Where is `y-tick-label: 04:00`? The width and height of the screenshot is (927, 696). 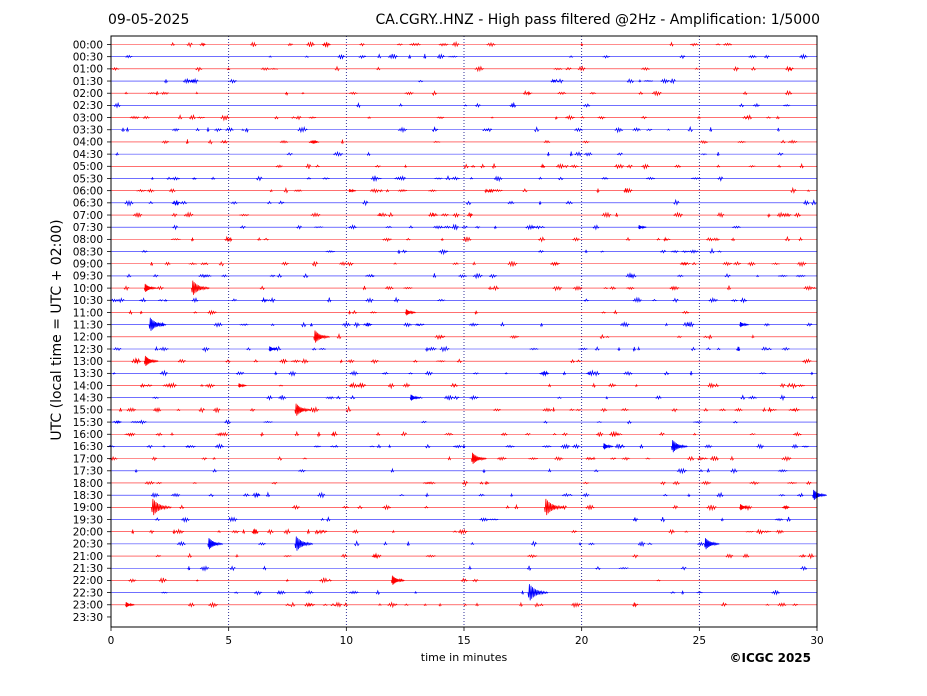
y-tick-label: 04:00 is located at coordinates (88, 143).